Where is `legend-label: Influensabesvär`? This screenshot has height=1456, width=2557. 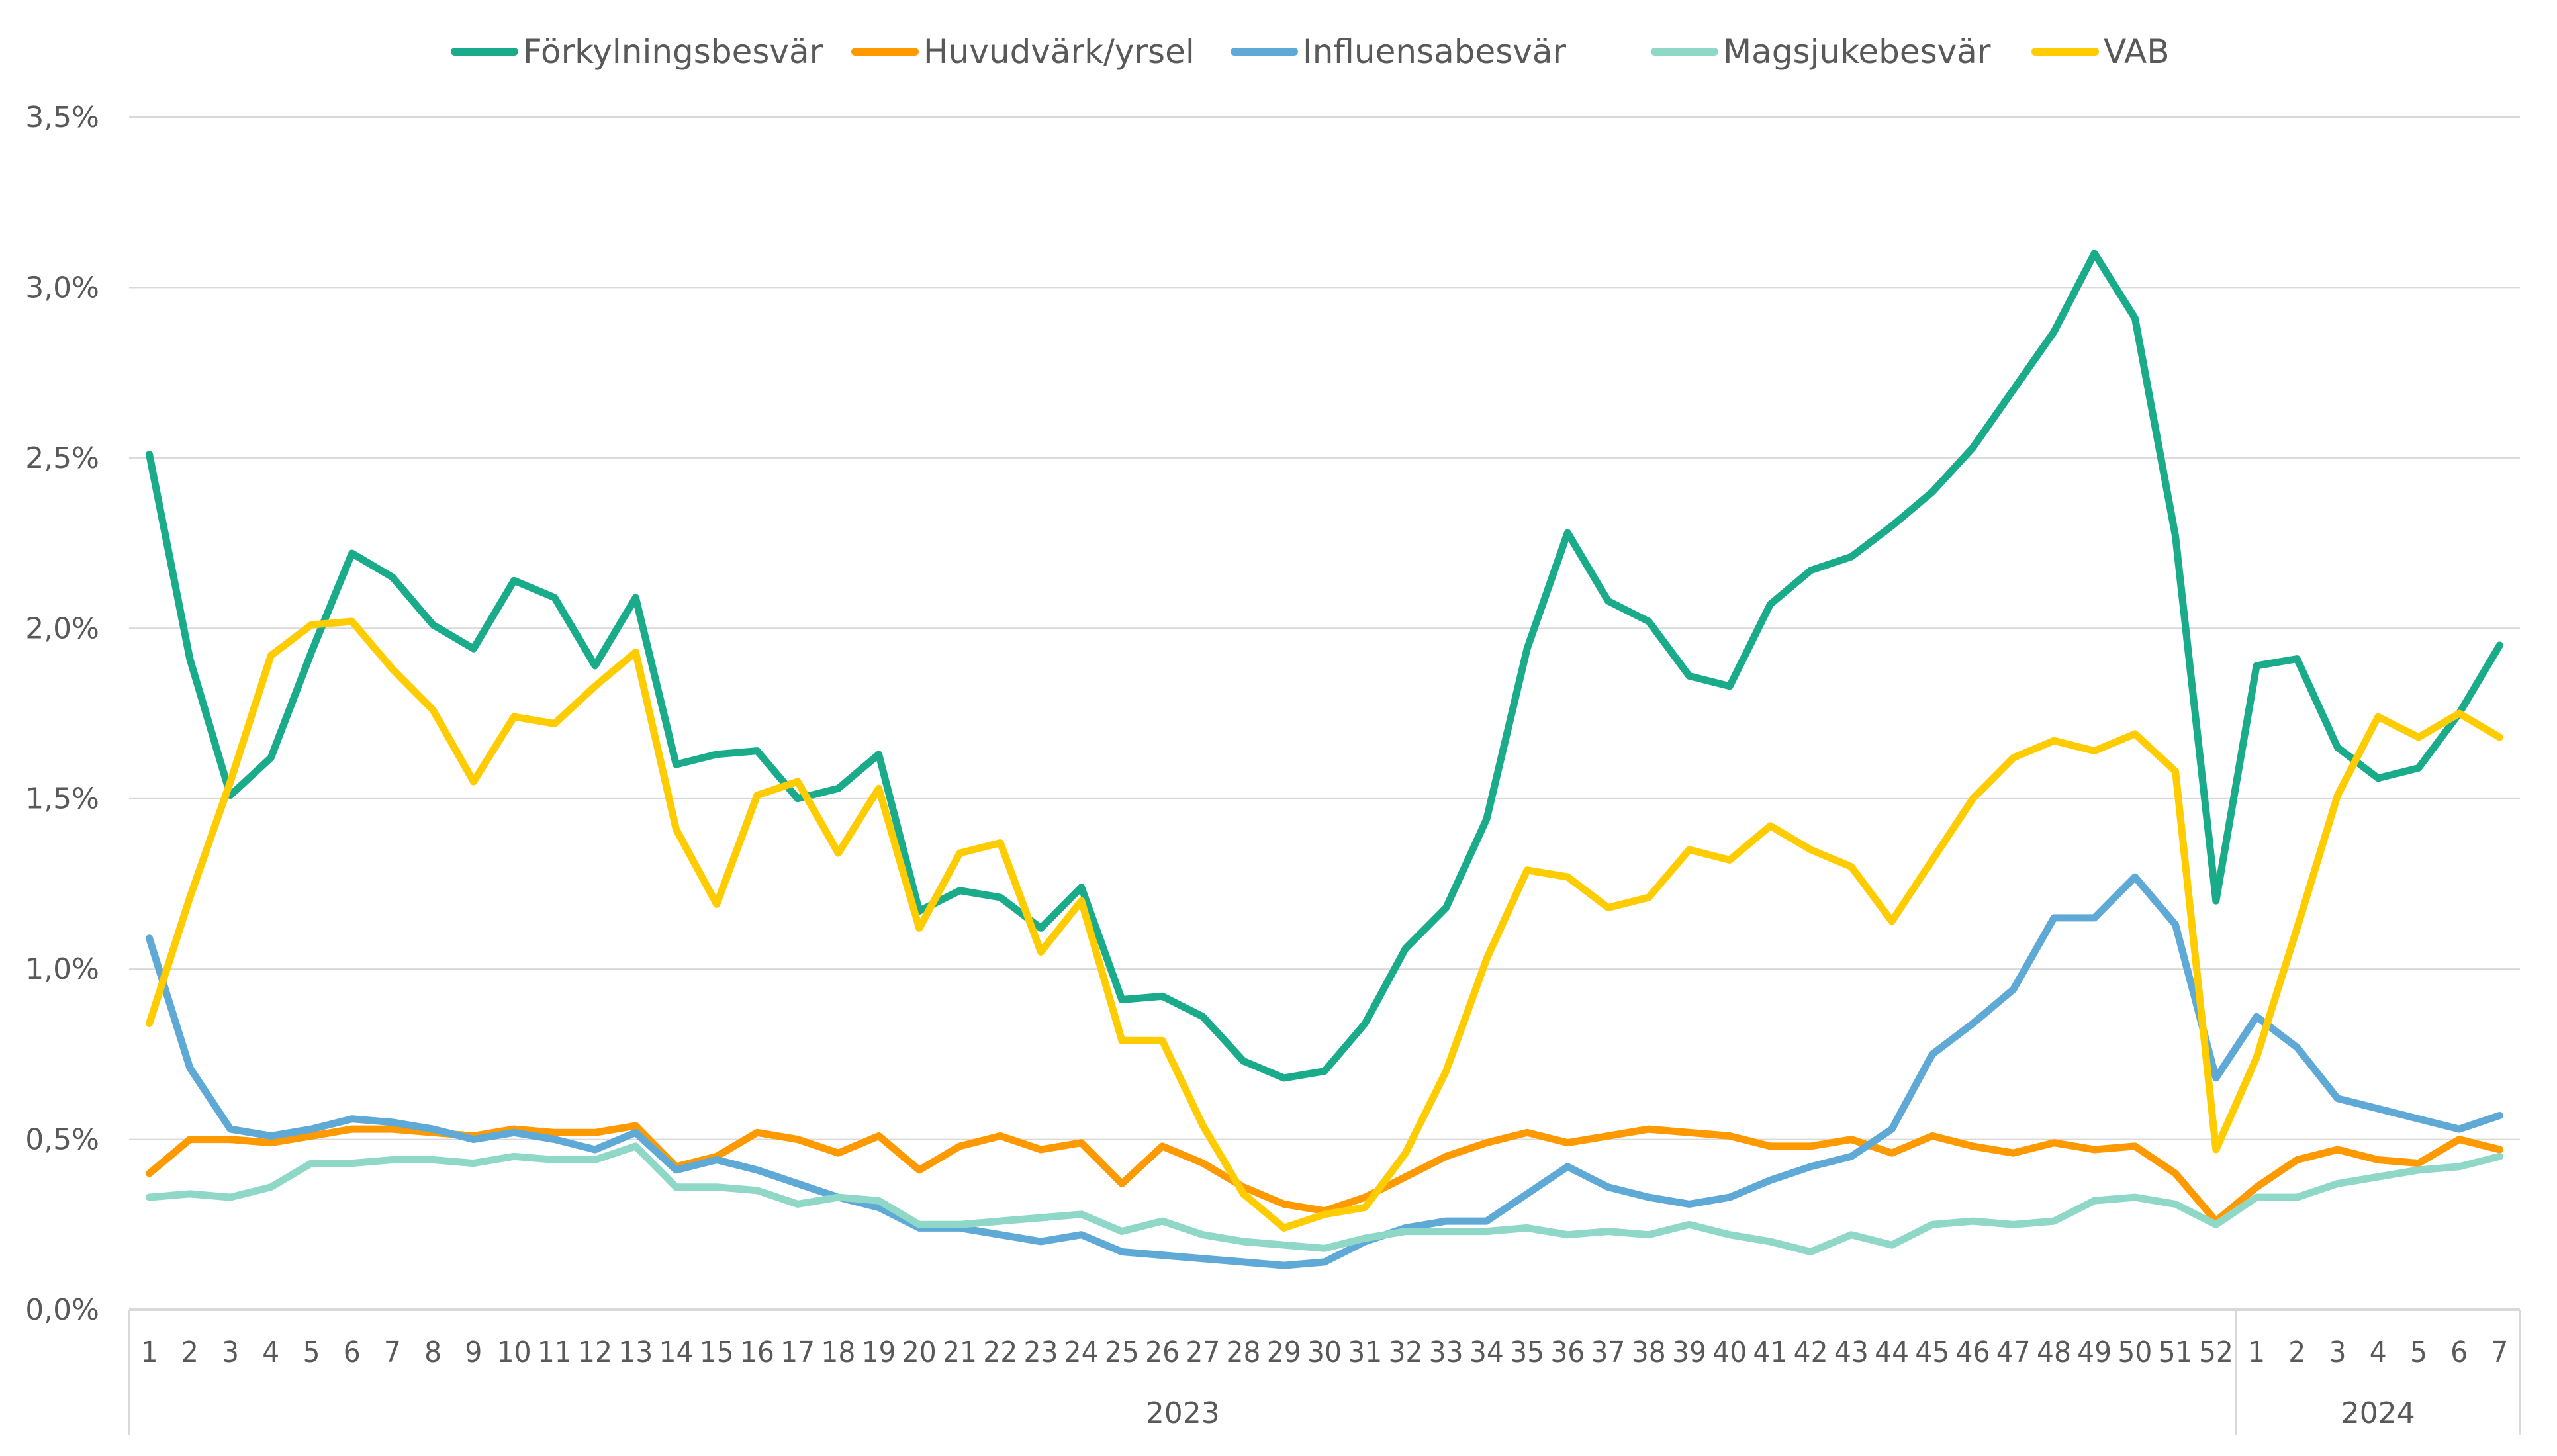
legend-label: Influensabesvär is located at coordinates (1435, 51).